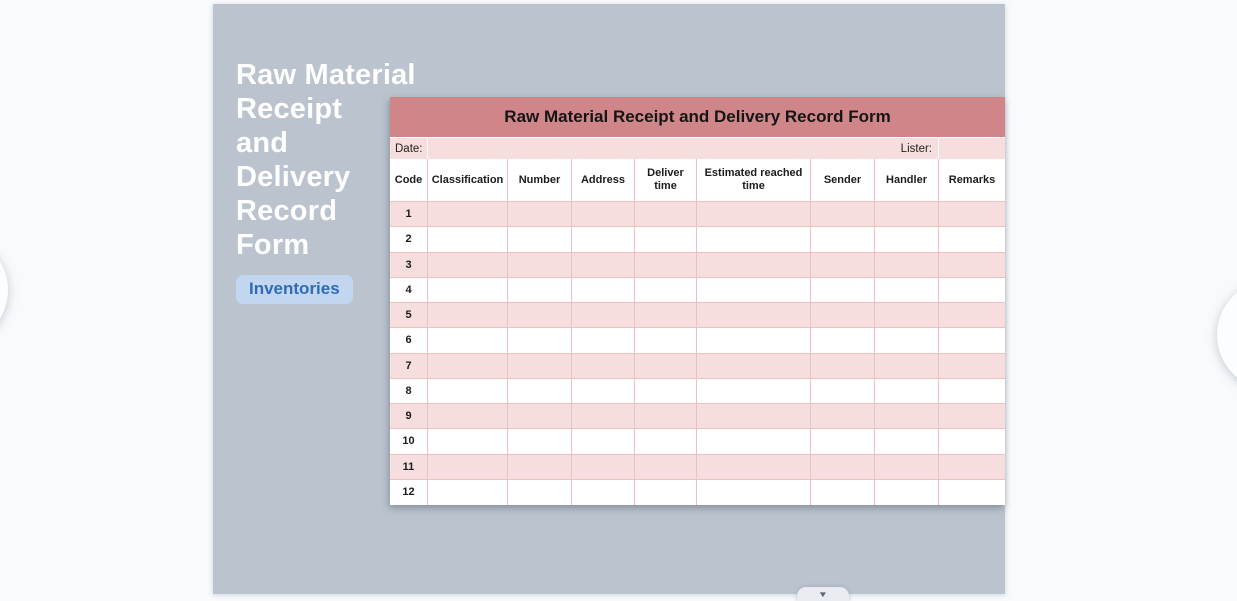 The width and height of the screenshot is (1237, 601). I want to click on row-number-cell: 1, so click(409, 214).